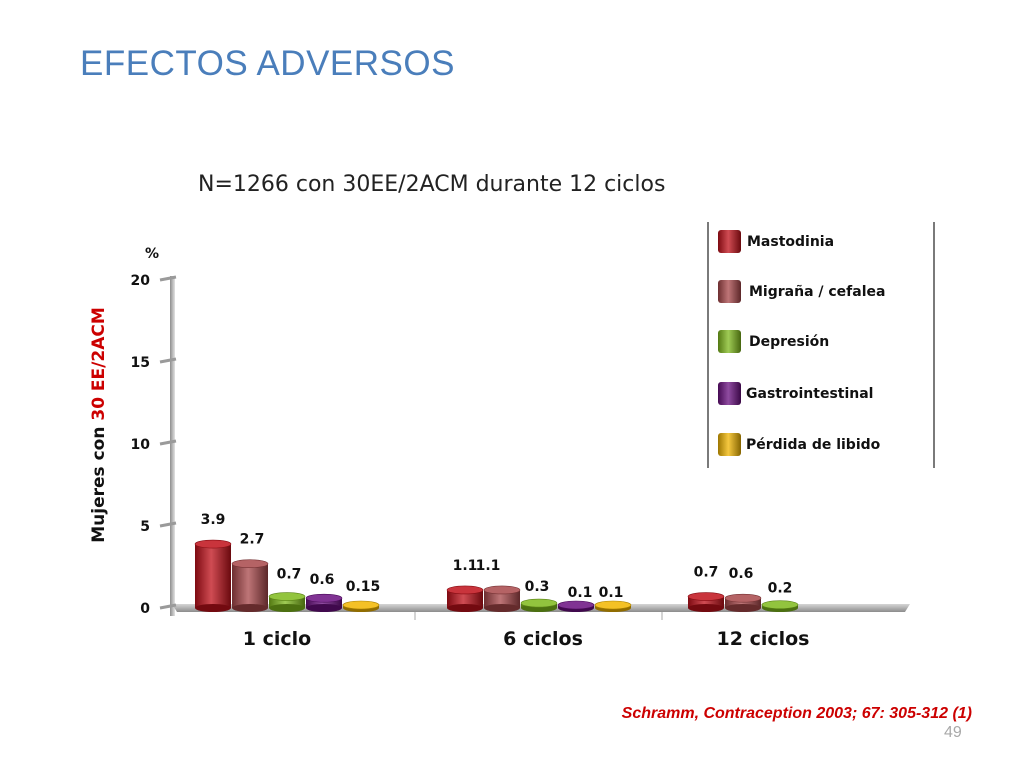 This screenshot has height=768, width=1024. Describe the element at coordinates (790, 242) in the screenshot. I see `legend-label: Mastodinia` at that location.